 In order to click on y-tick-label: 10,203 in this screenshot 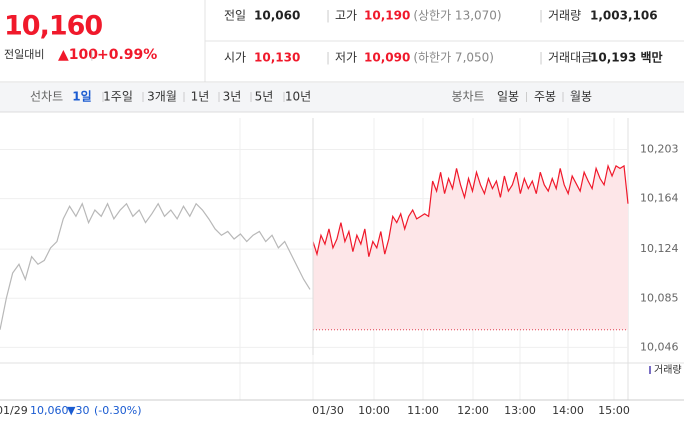, I will do `click(659, 149)`.